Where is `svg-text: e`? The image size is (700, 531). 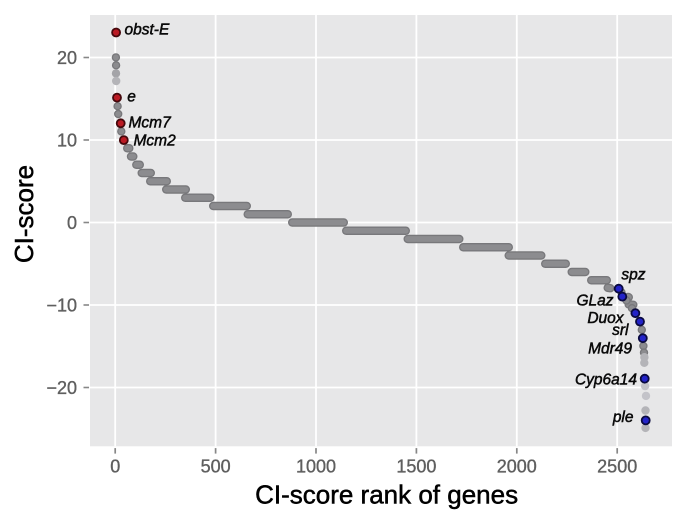
svg-text: e is located at coordinates (131, 97).